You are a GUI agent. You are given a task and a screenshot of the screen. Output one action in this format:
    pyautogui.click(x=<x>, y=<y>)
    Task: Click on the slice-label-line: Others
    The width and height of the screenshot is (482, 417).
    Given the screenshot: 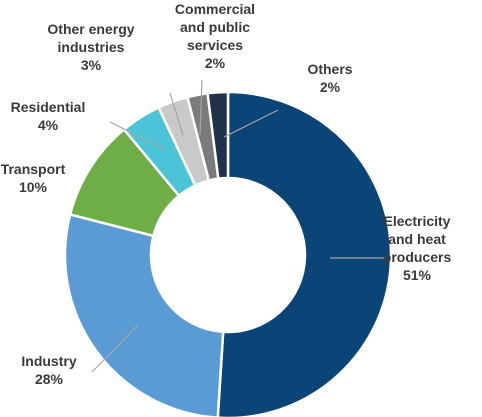 What is the action you would take?
    pyautogui.click(x=330, y=69)
    